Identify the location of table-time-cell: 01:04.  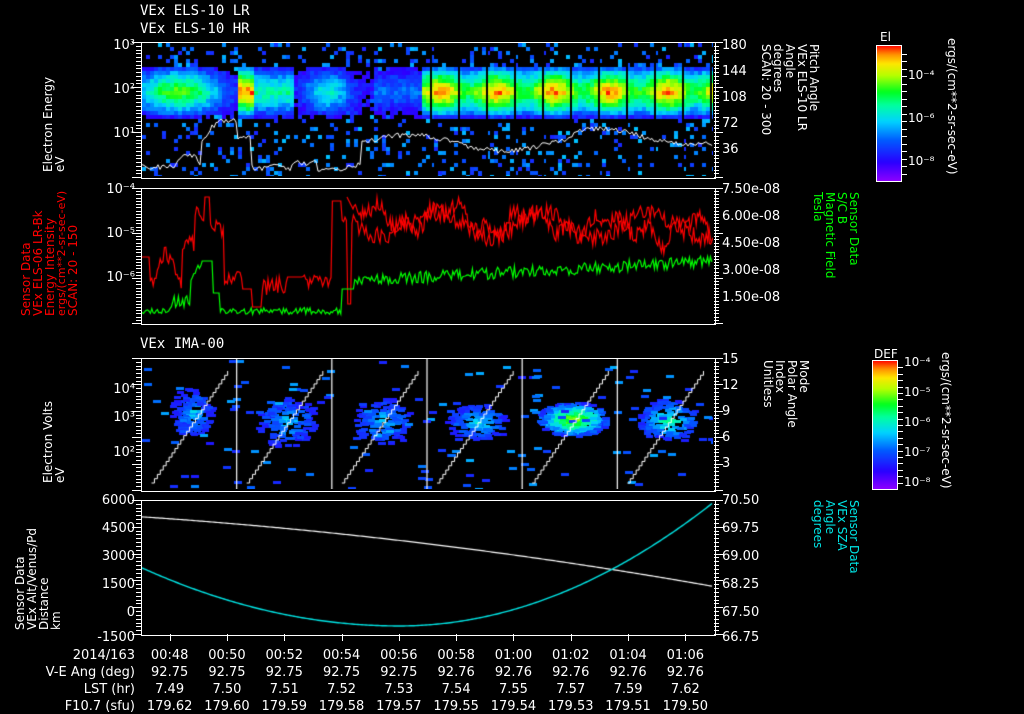
(628, 655).